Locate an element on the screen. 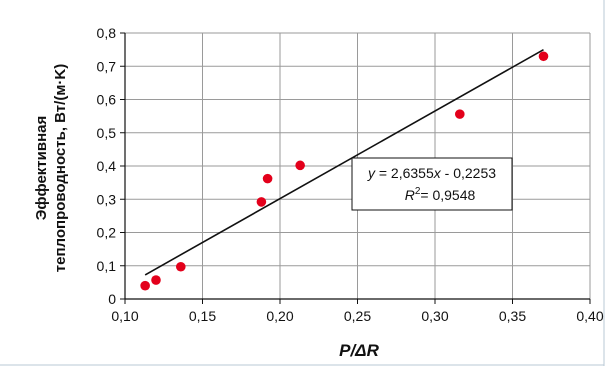 The width and height of the screenshot is (610, 371). y-tick-label: 0,2 is located at coordinates (107, 233).